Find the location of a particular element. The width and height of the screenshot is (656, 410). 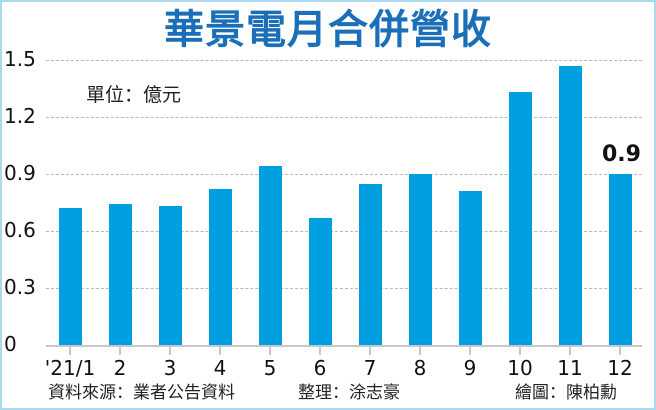

y-tick-label: 1.2 is located at coordinates (20, 116).